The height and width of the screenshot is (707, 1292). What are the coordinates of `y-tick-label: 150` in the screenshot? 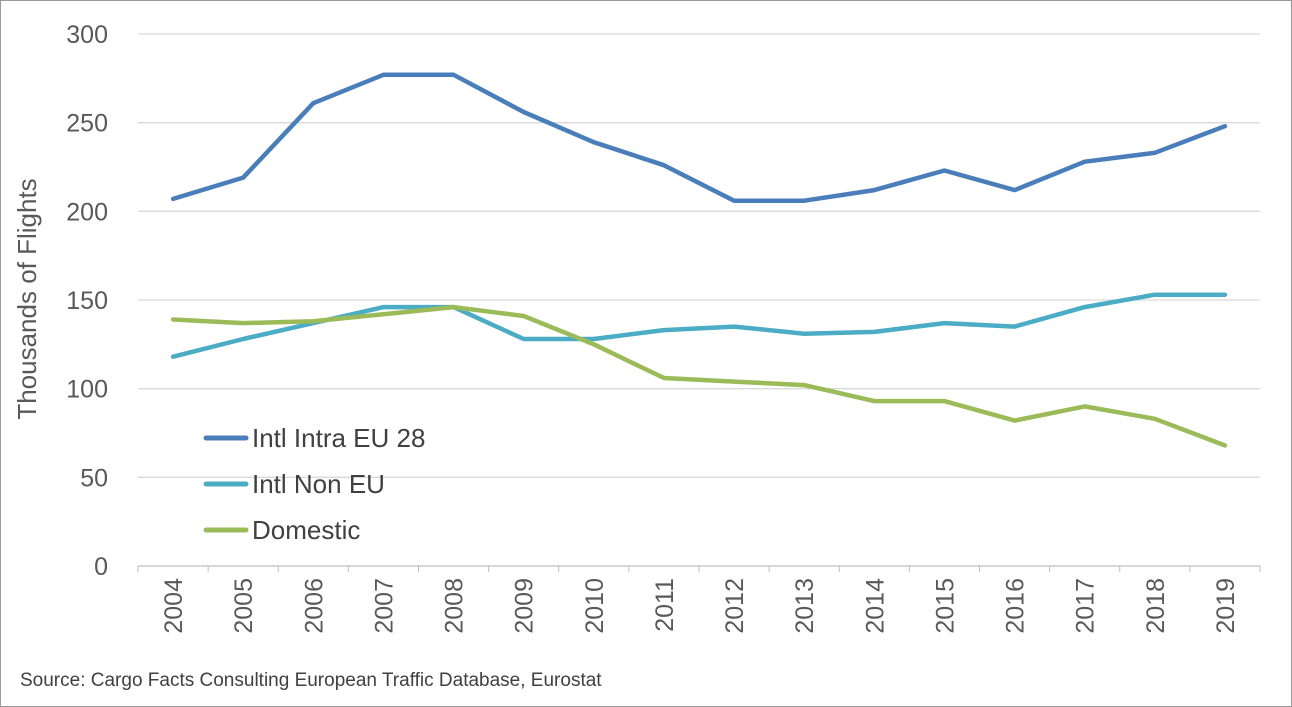 It's located at (87, 301).